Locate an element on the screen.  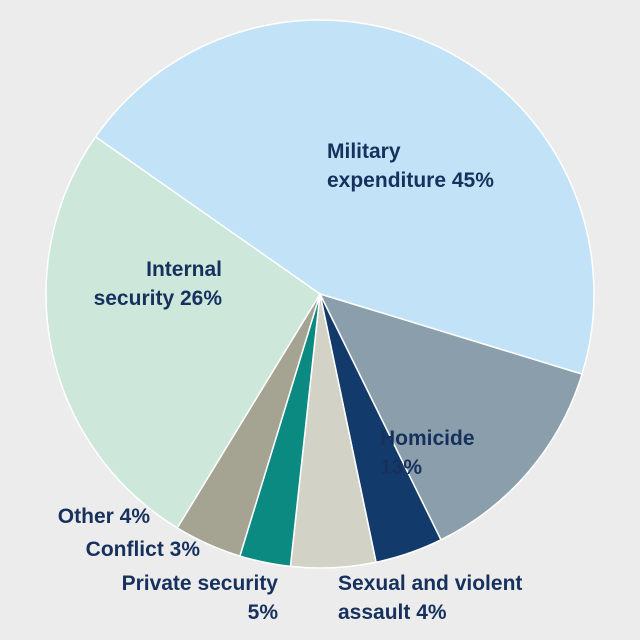
slice-label-line: 13% is located at coordinates (401, 467).